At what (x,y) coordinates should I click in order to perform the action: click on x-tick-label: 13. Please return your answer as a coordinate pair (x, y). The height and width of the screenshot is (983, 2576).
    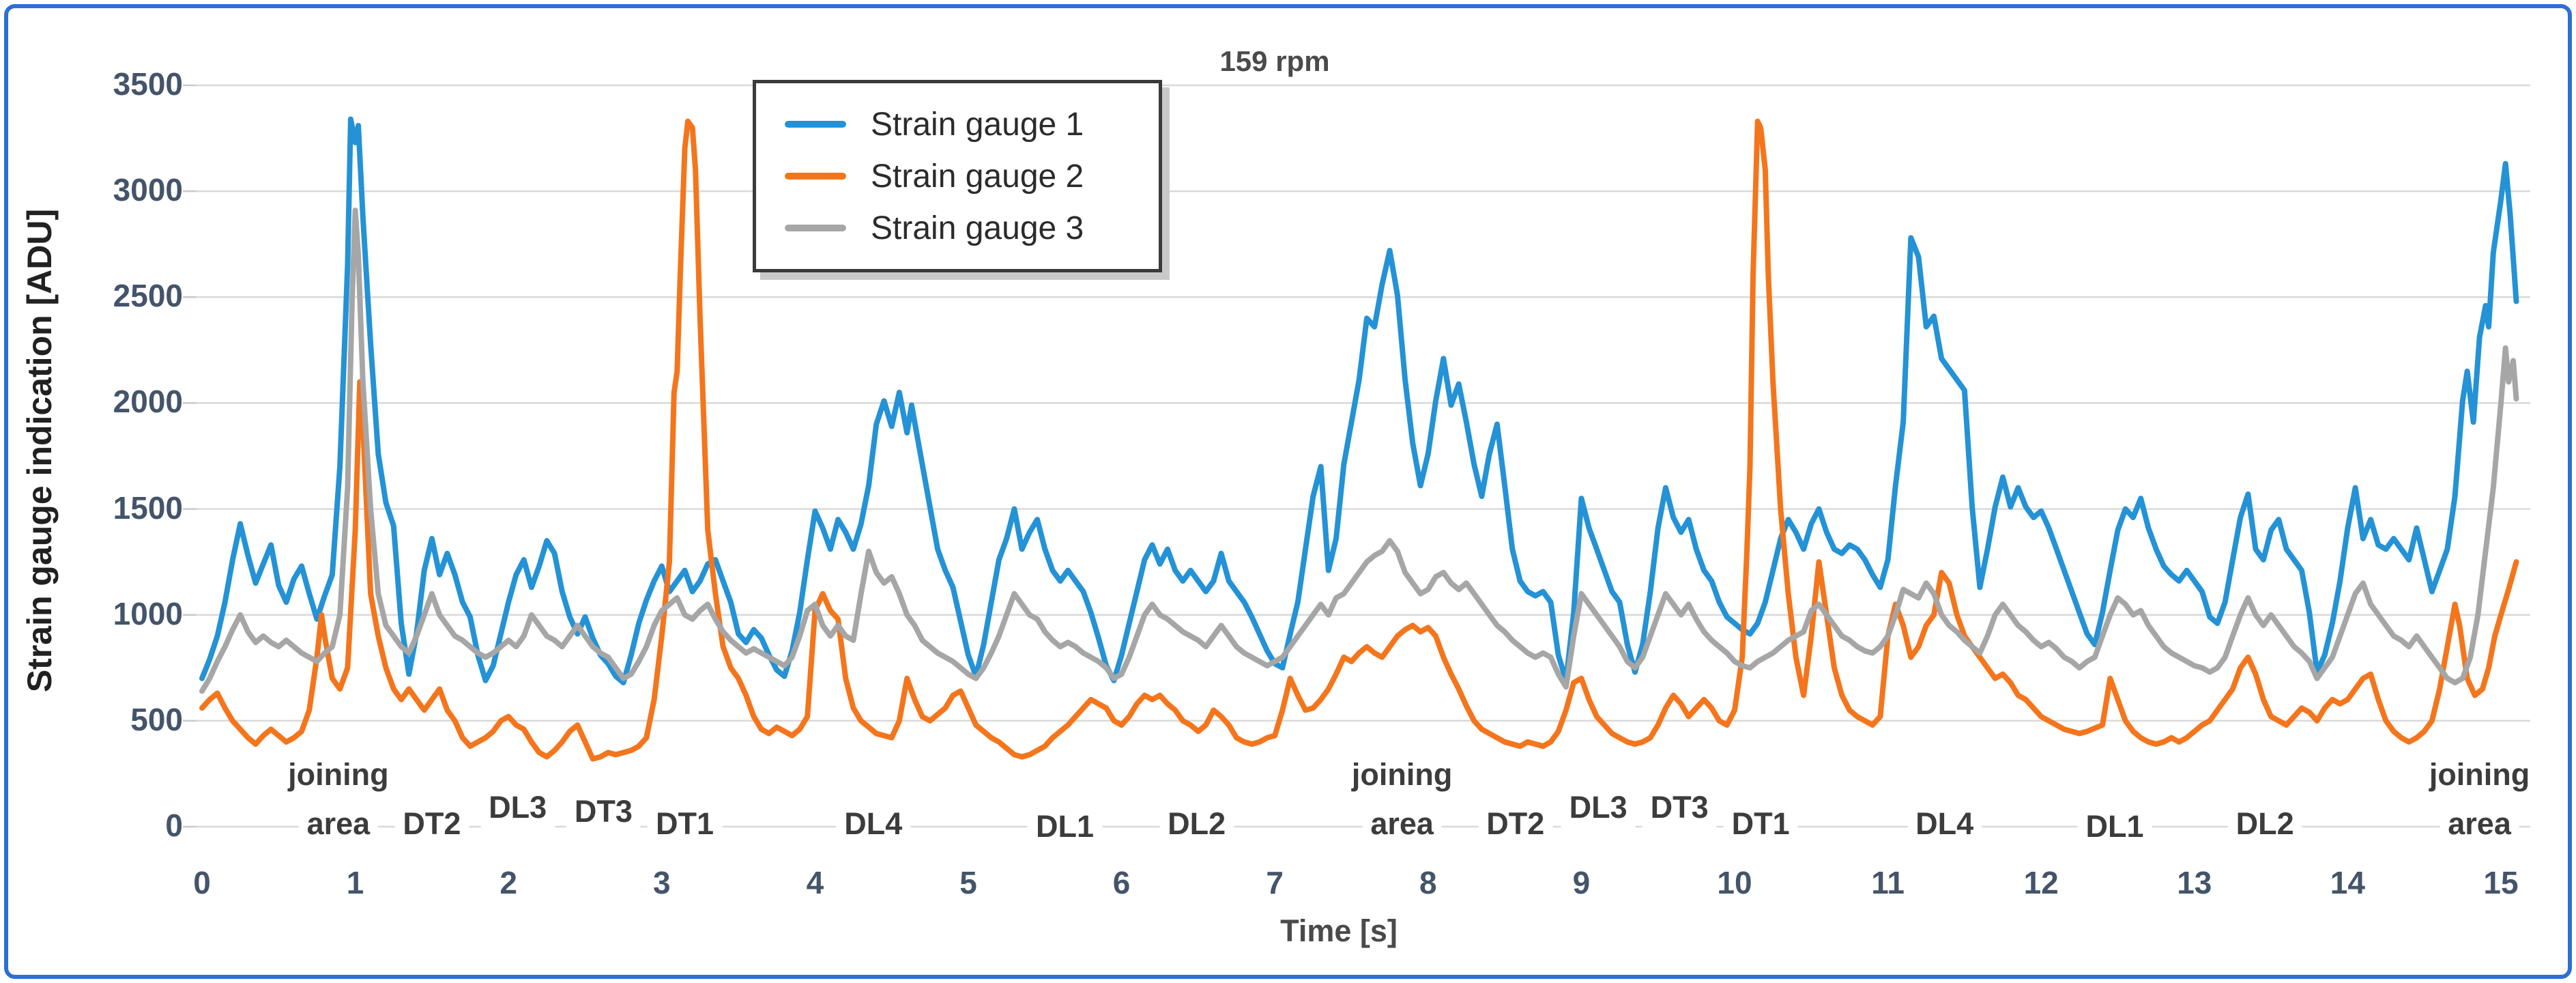
    Looking at the image, I should click on (2194, 882).